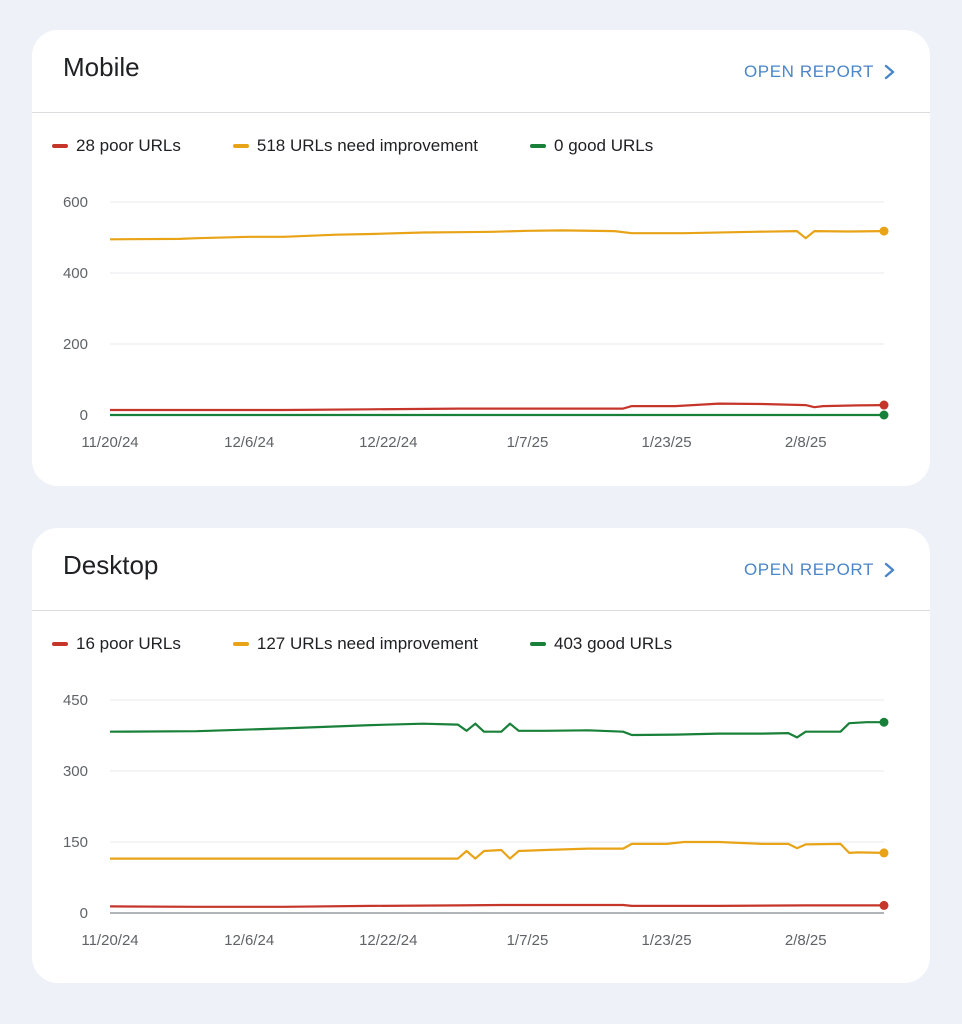 The height and width of the screenshot is (1024, 962). Describe the element at coordinates (75, 700) in the screenshot. I see `y-tick-label: 450` at that location.